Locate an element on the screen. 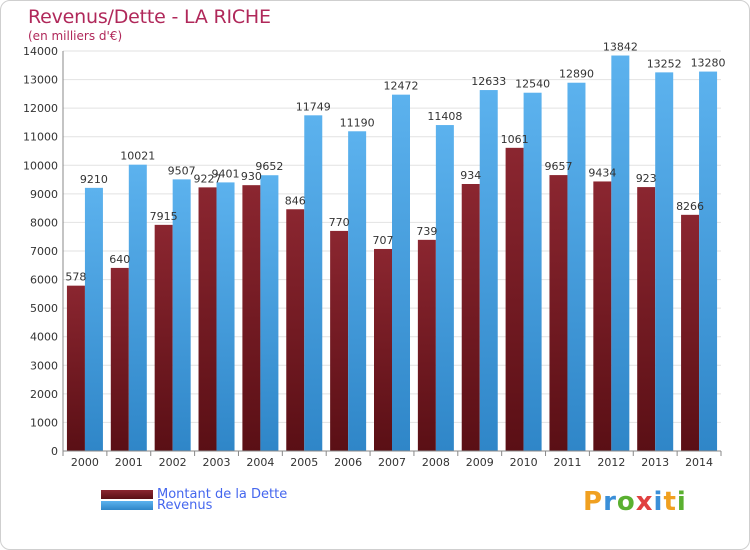 This screenshot has height=550, width=750. data-label-revenus: 13280 is located at coordinates (708, 63).